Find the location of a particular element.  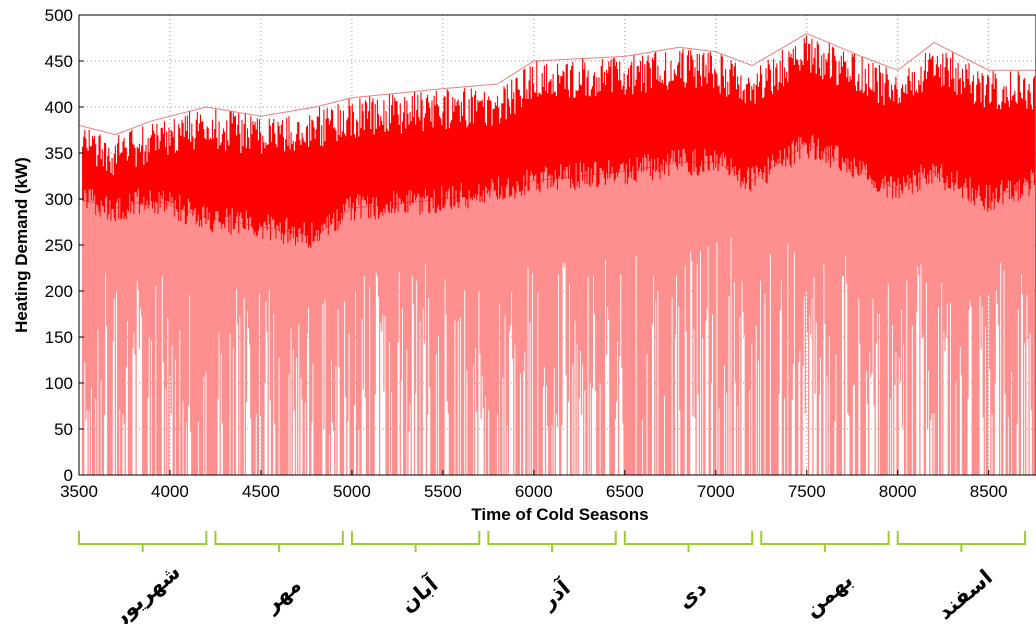

month-label: بهمن is located at coordinates (828, 595).